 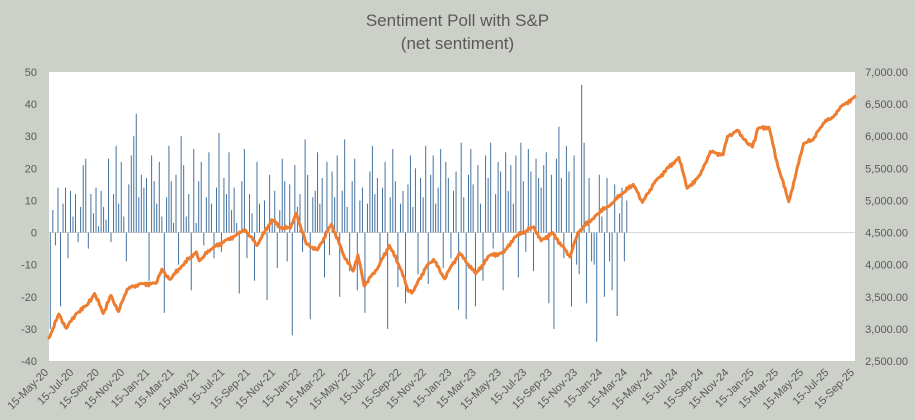 What do you see at coordinates (31, 169) in the screenshot?
I see `left-axis-tick-label: 20` at bounding box center [31, 169].